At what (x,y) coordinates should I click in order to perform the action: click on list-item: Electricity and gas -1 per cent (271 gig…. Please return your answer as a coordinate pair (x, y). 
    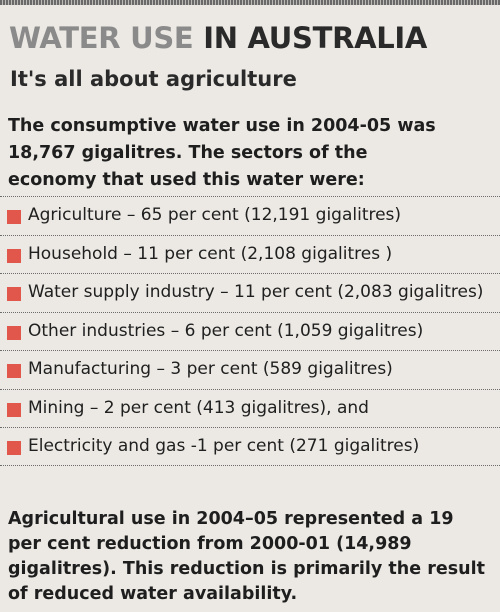
    Looking at the image, I should click on (250, 446).